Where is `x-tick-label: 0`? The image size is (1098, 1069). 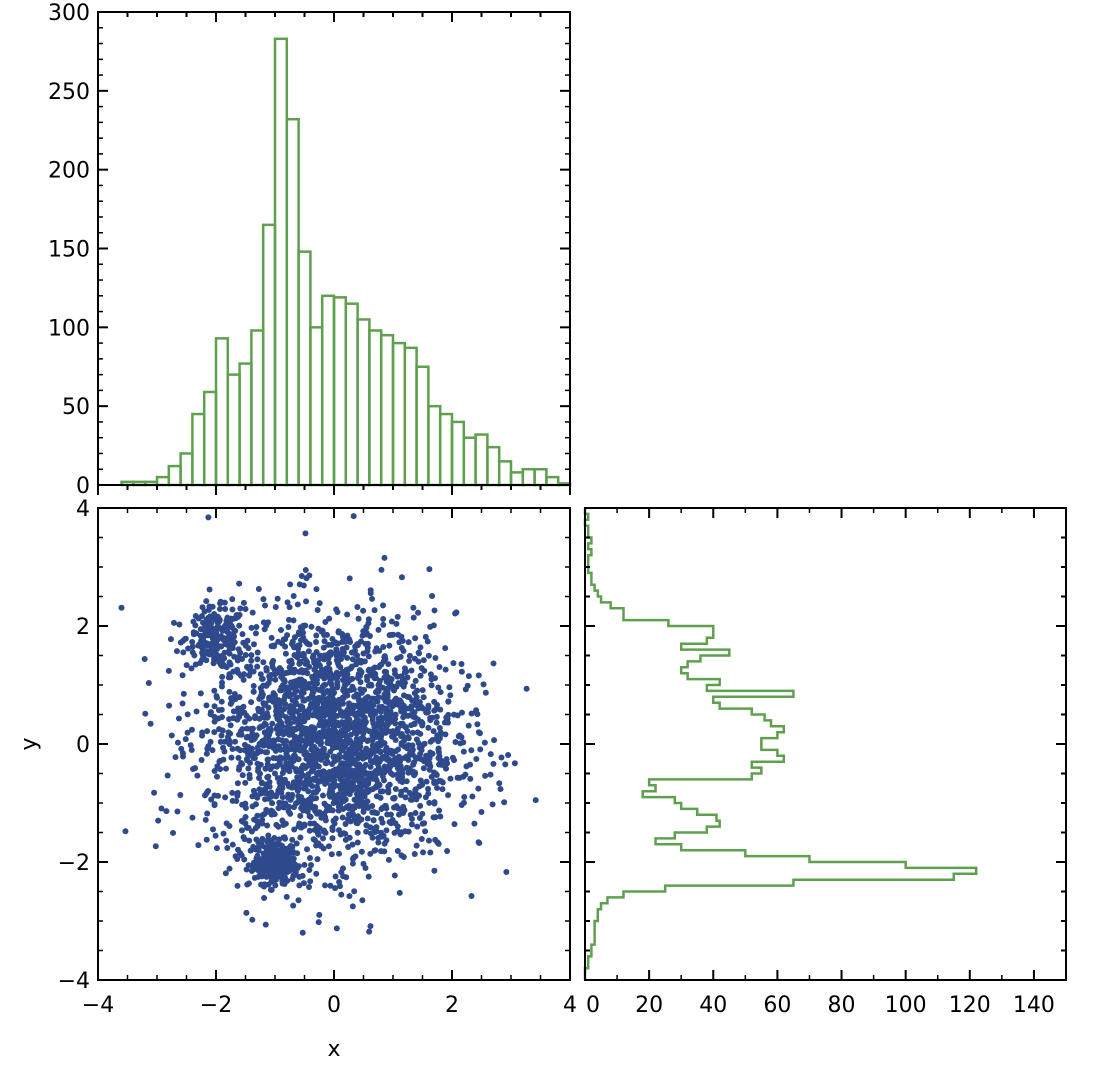
x-tick-label: 0 is located at coordinates (334, 1005).